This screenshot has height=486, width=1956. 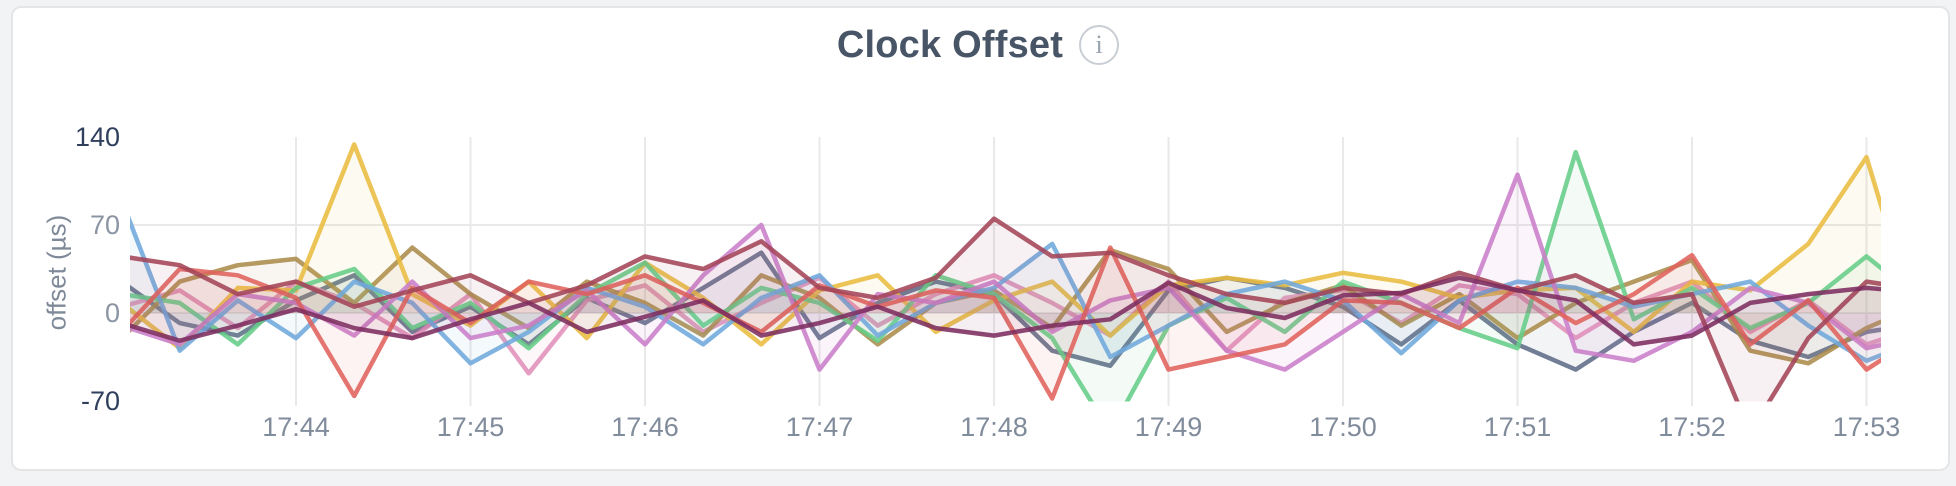 I want to click on x-tick-label: 17:44, so click(x=296, y=427).